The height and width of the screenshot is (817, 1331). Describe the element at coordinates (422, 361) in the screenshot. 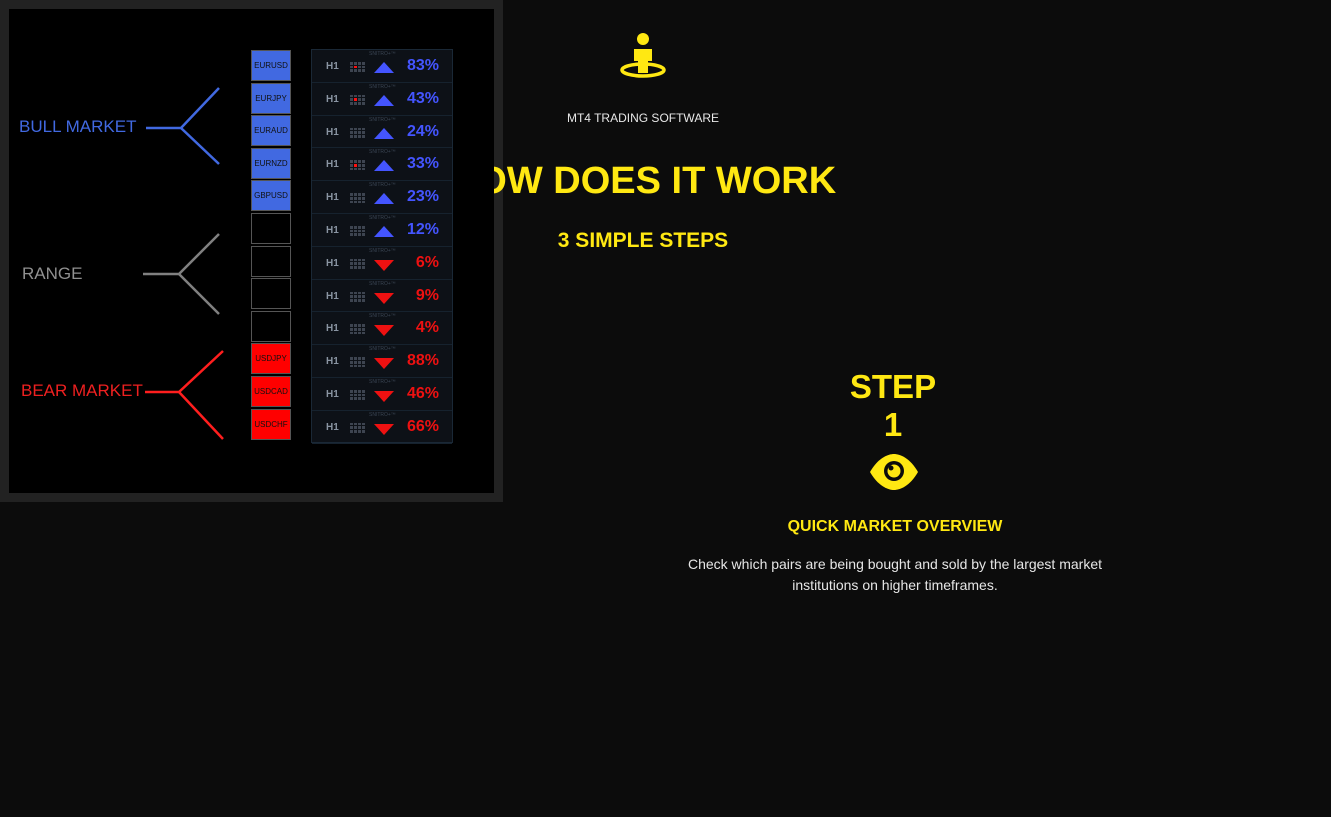

I see `percent-value: 88%` at that location.